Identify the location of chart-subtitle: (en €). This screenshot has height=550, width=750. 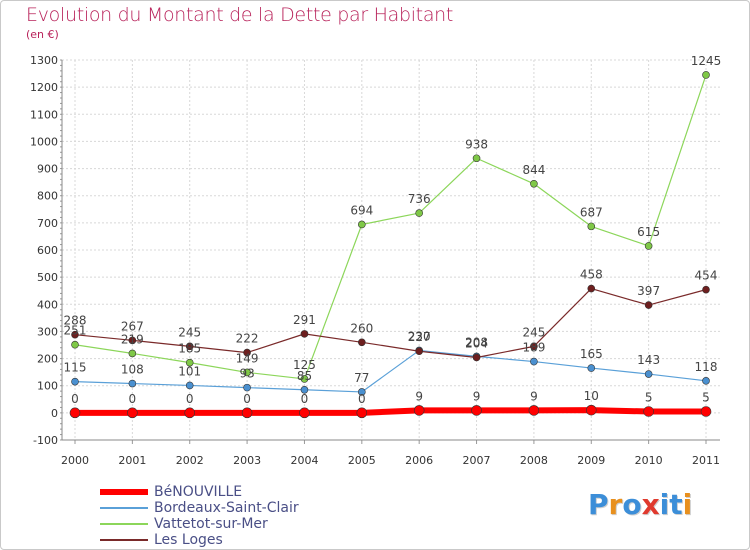
(42, 34).